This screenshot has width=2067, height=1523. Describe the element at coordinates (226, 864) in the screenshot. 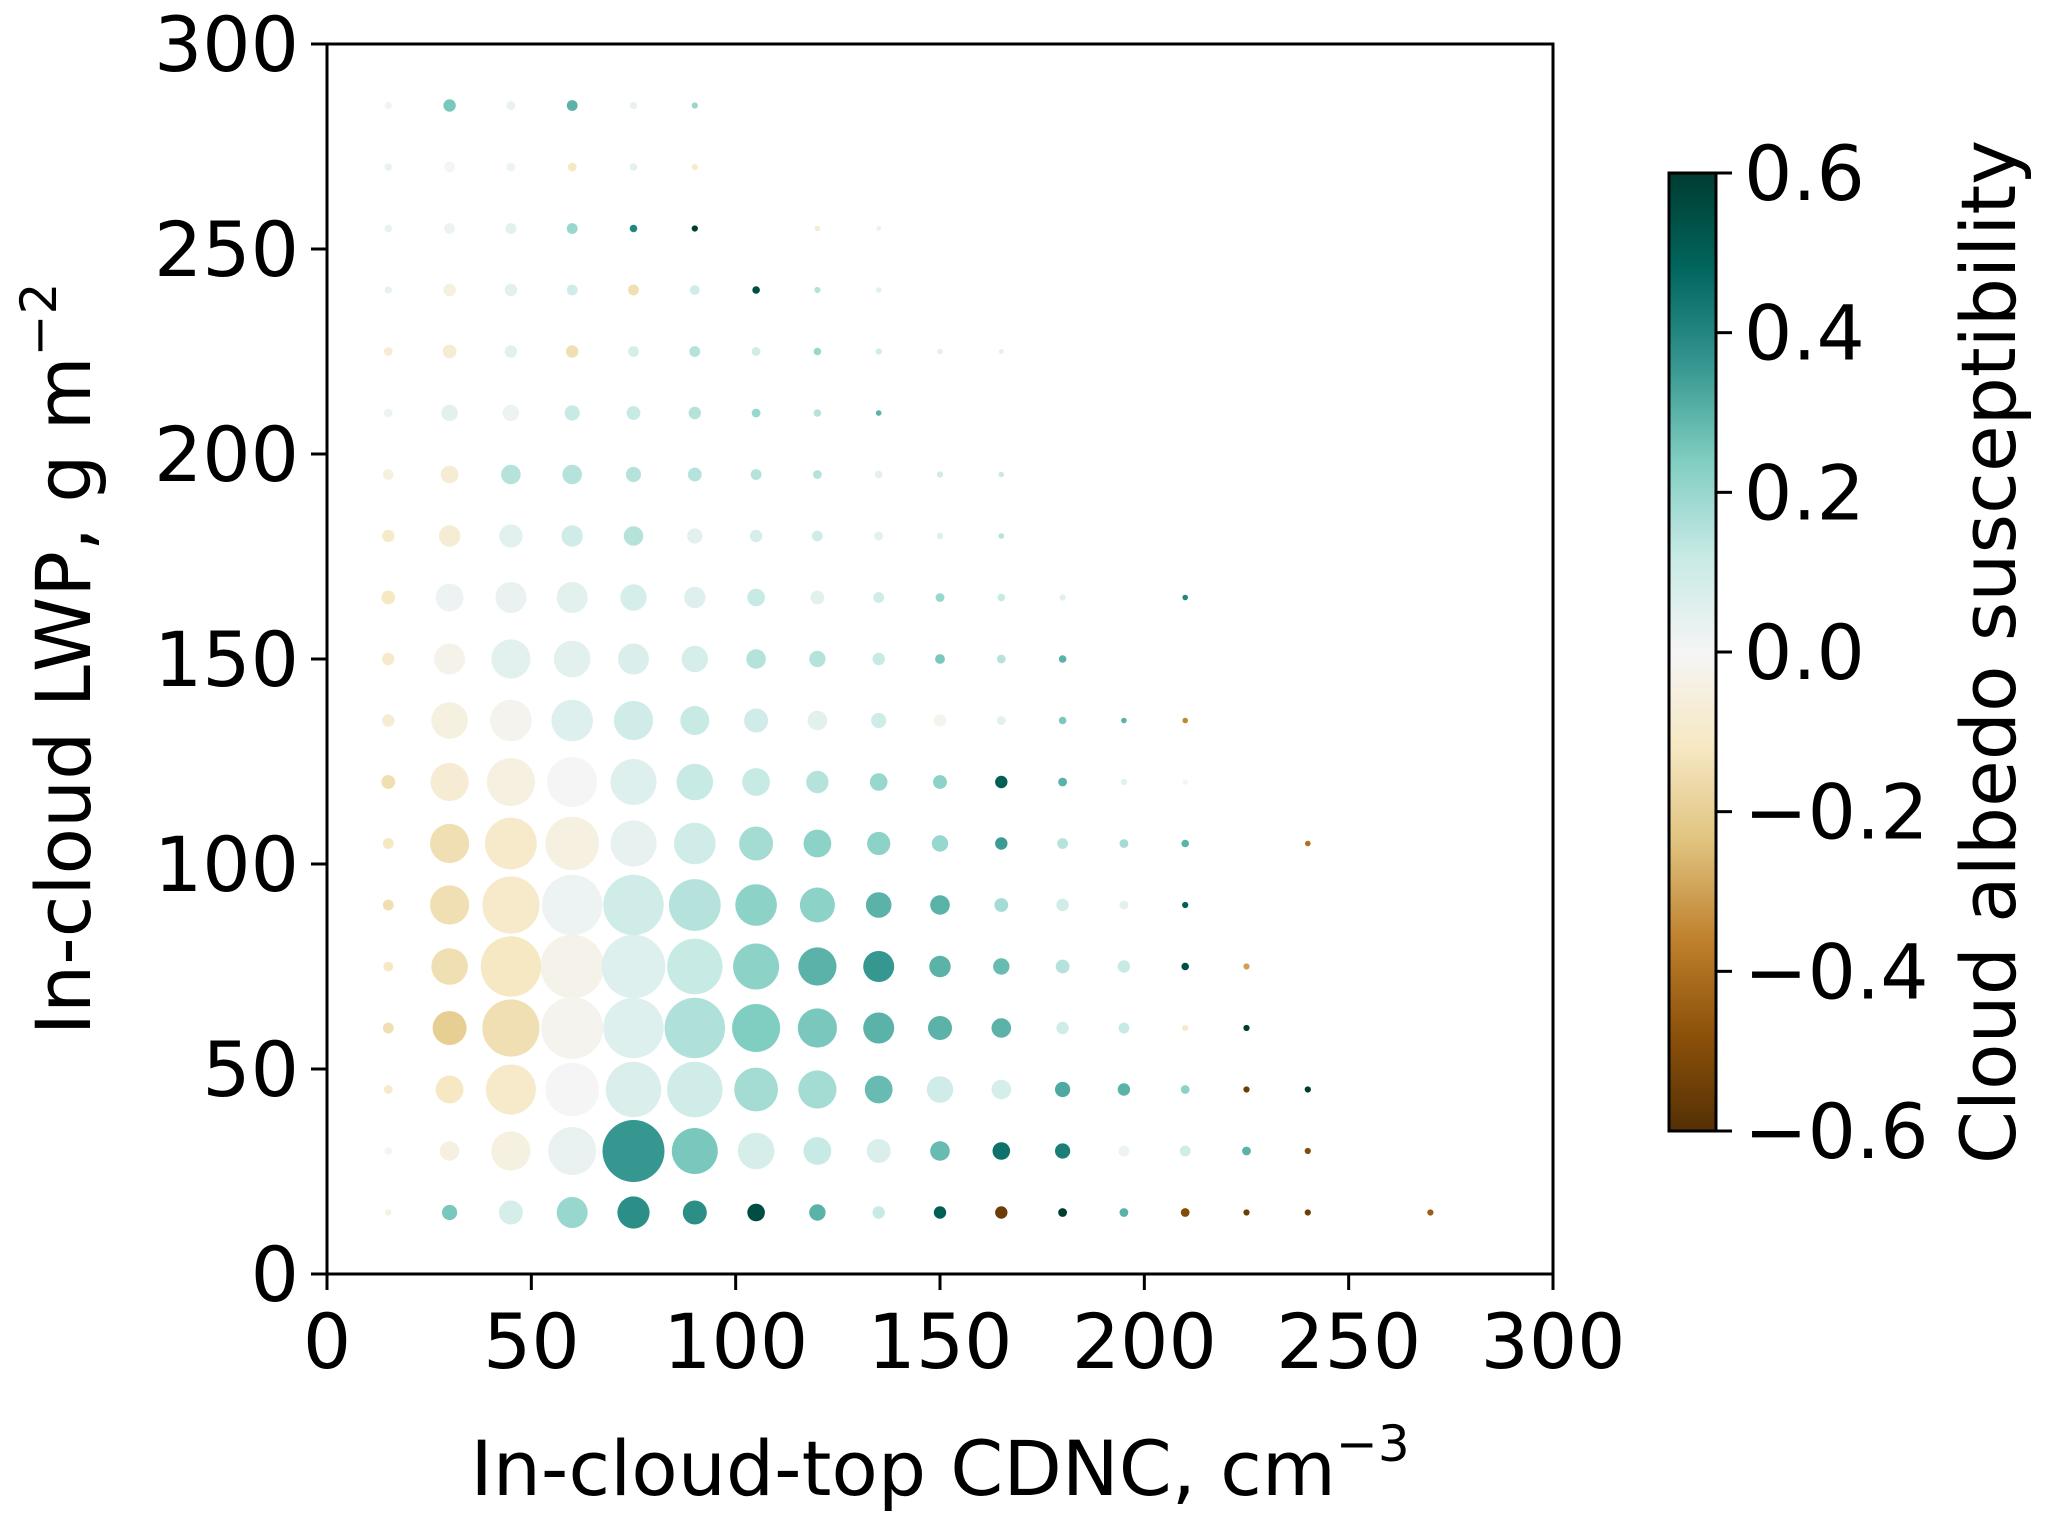

I see `y-tick-label: 100` at that location.